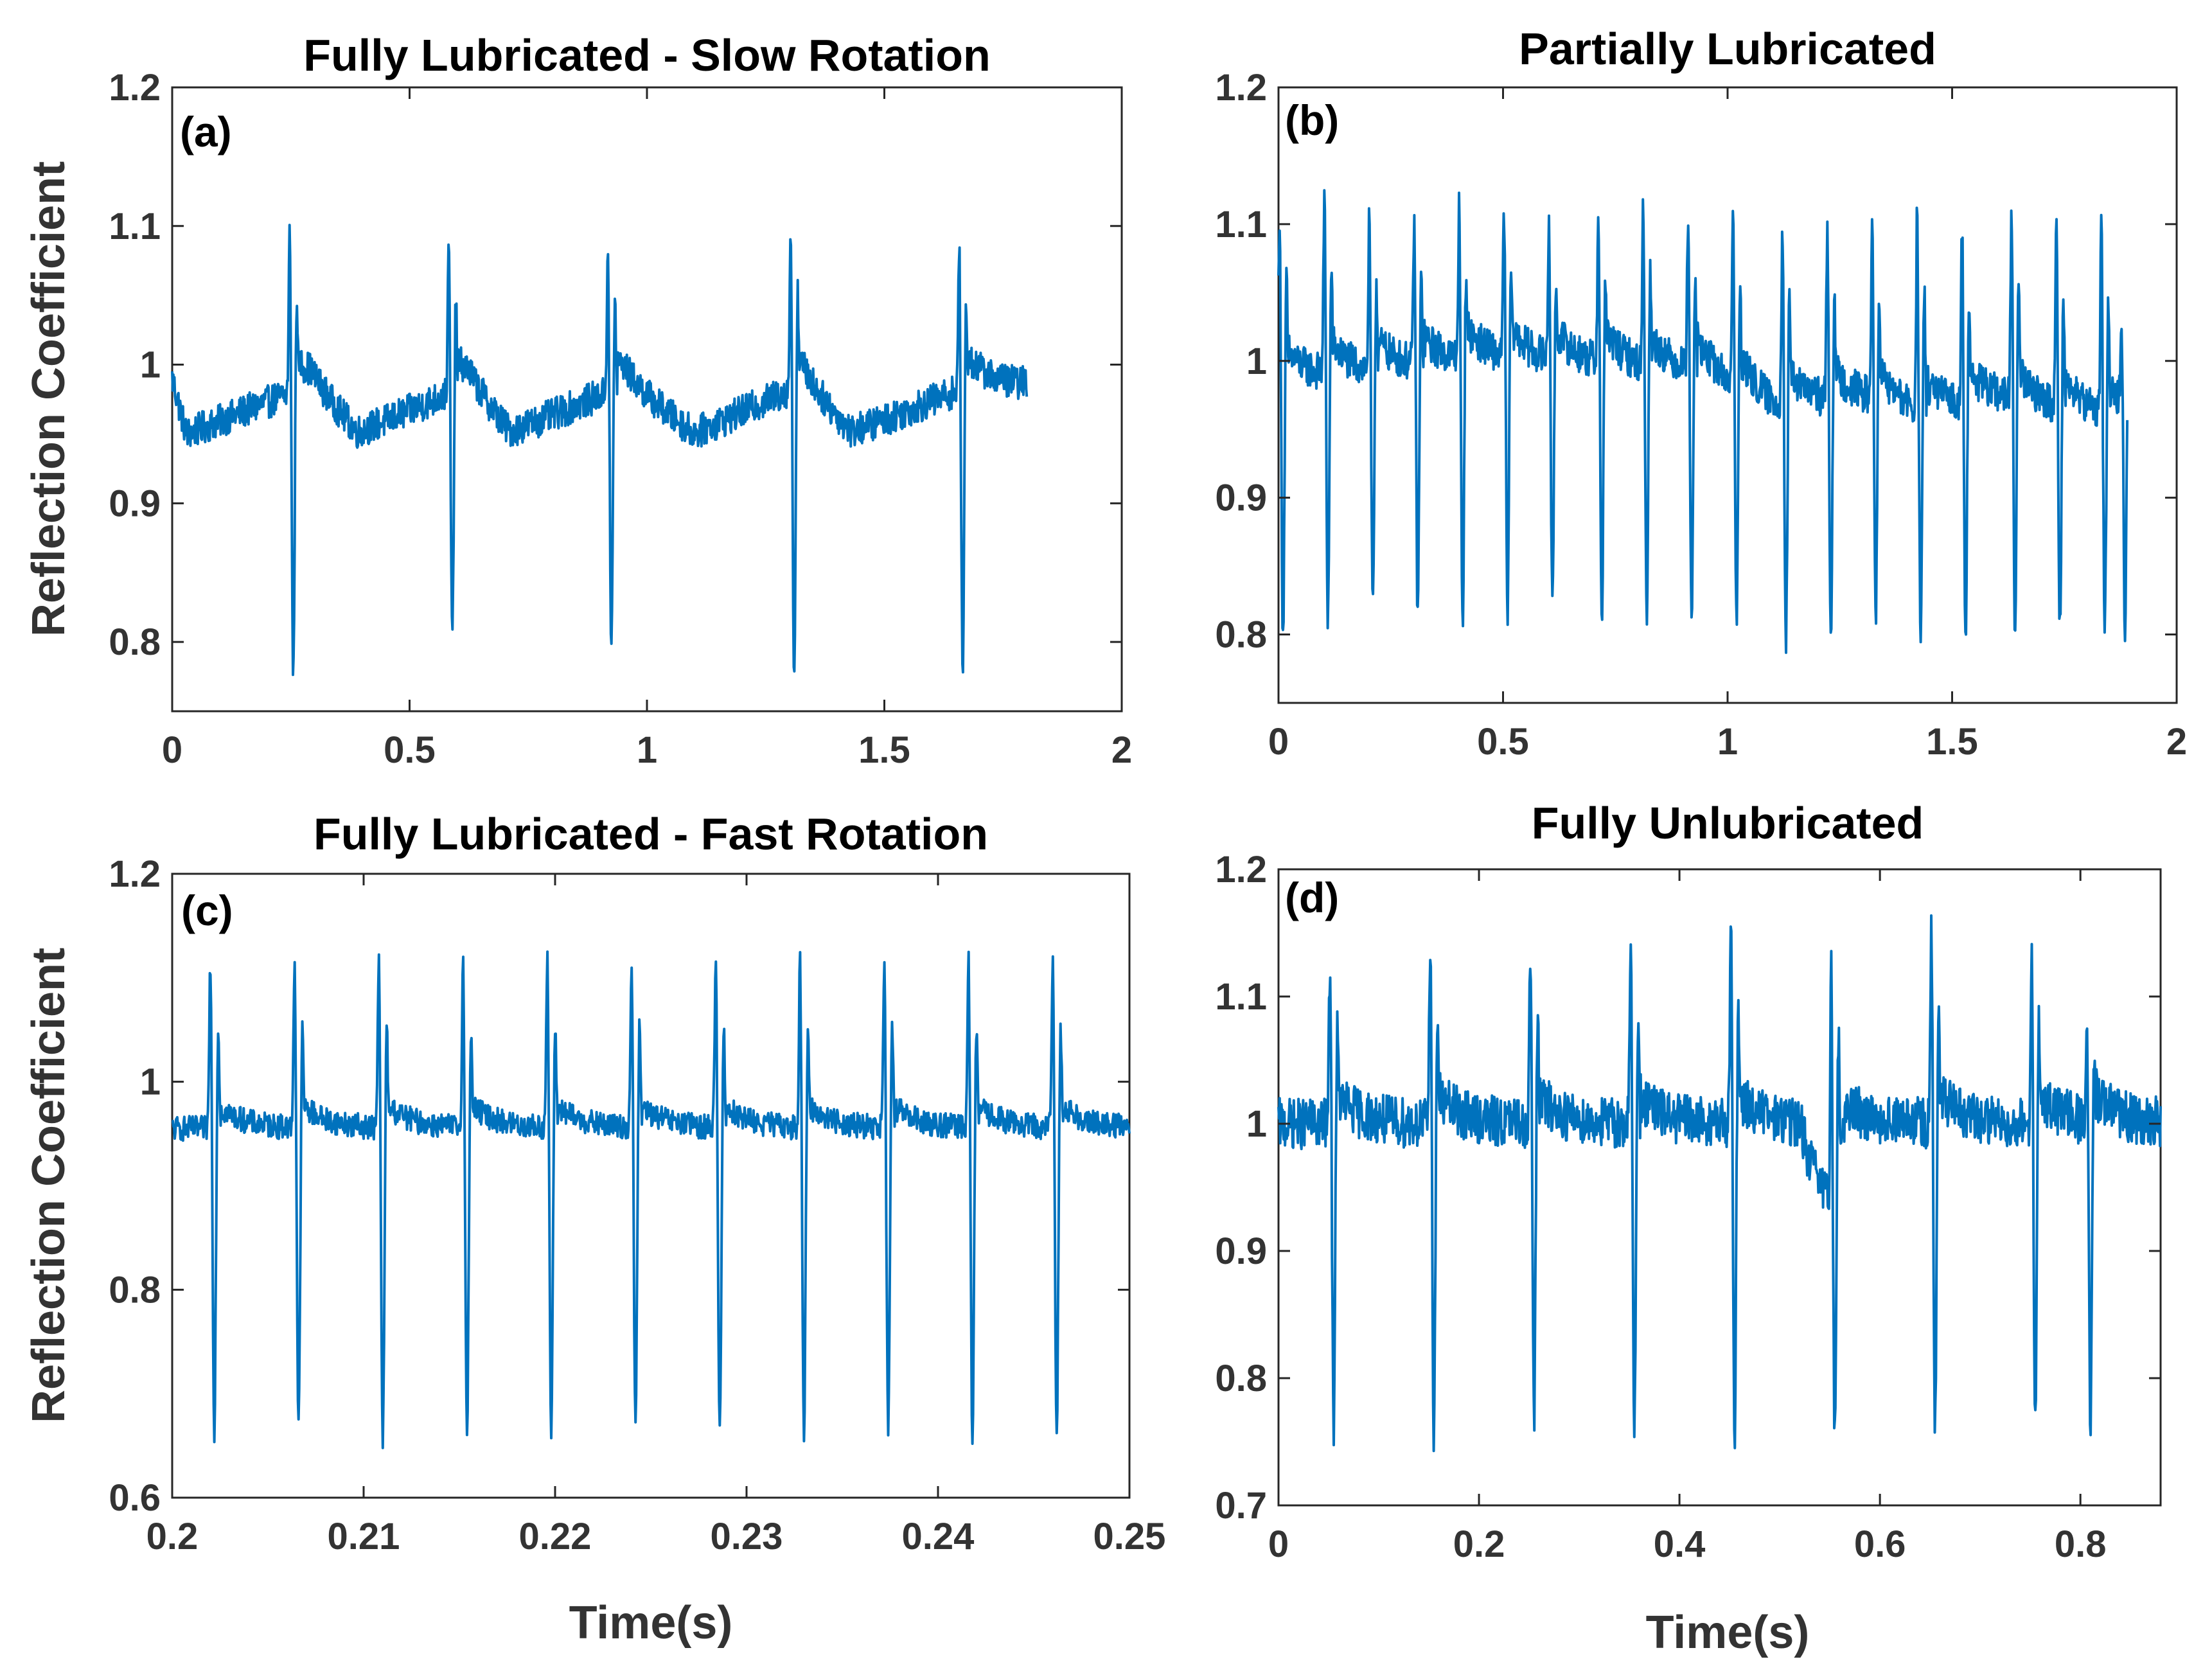  What do you see at coordinates (1312, 897) in the screenshot?
I see `panel-d-label: (d)` at bounding box center [1312, 897].